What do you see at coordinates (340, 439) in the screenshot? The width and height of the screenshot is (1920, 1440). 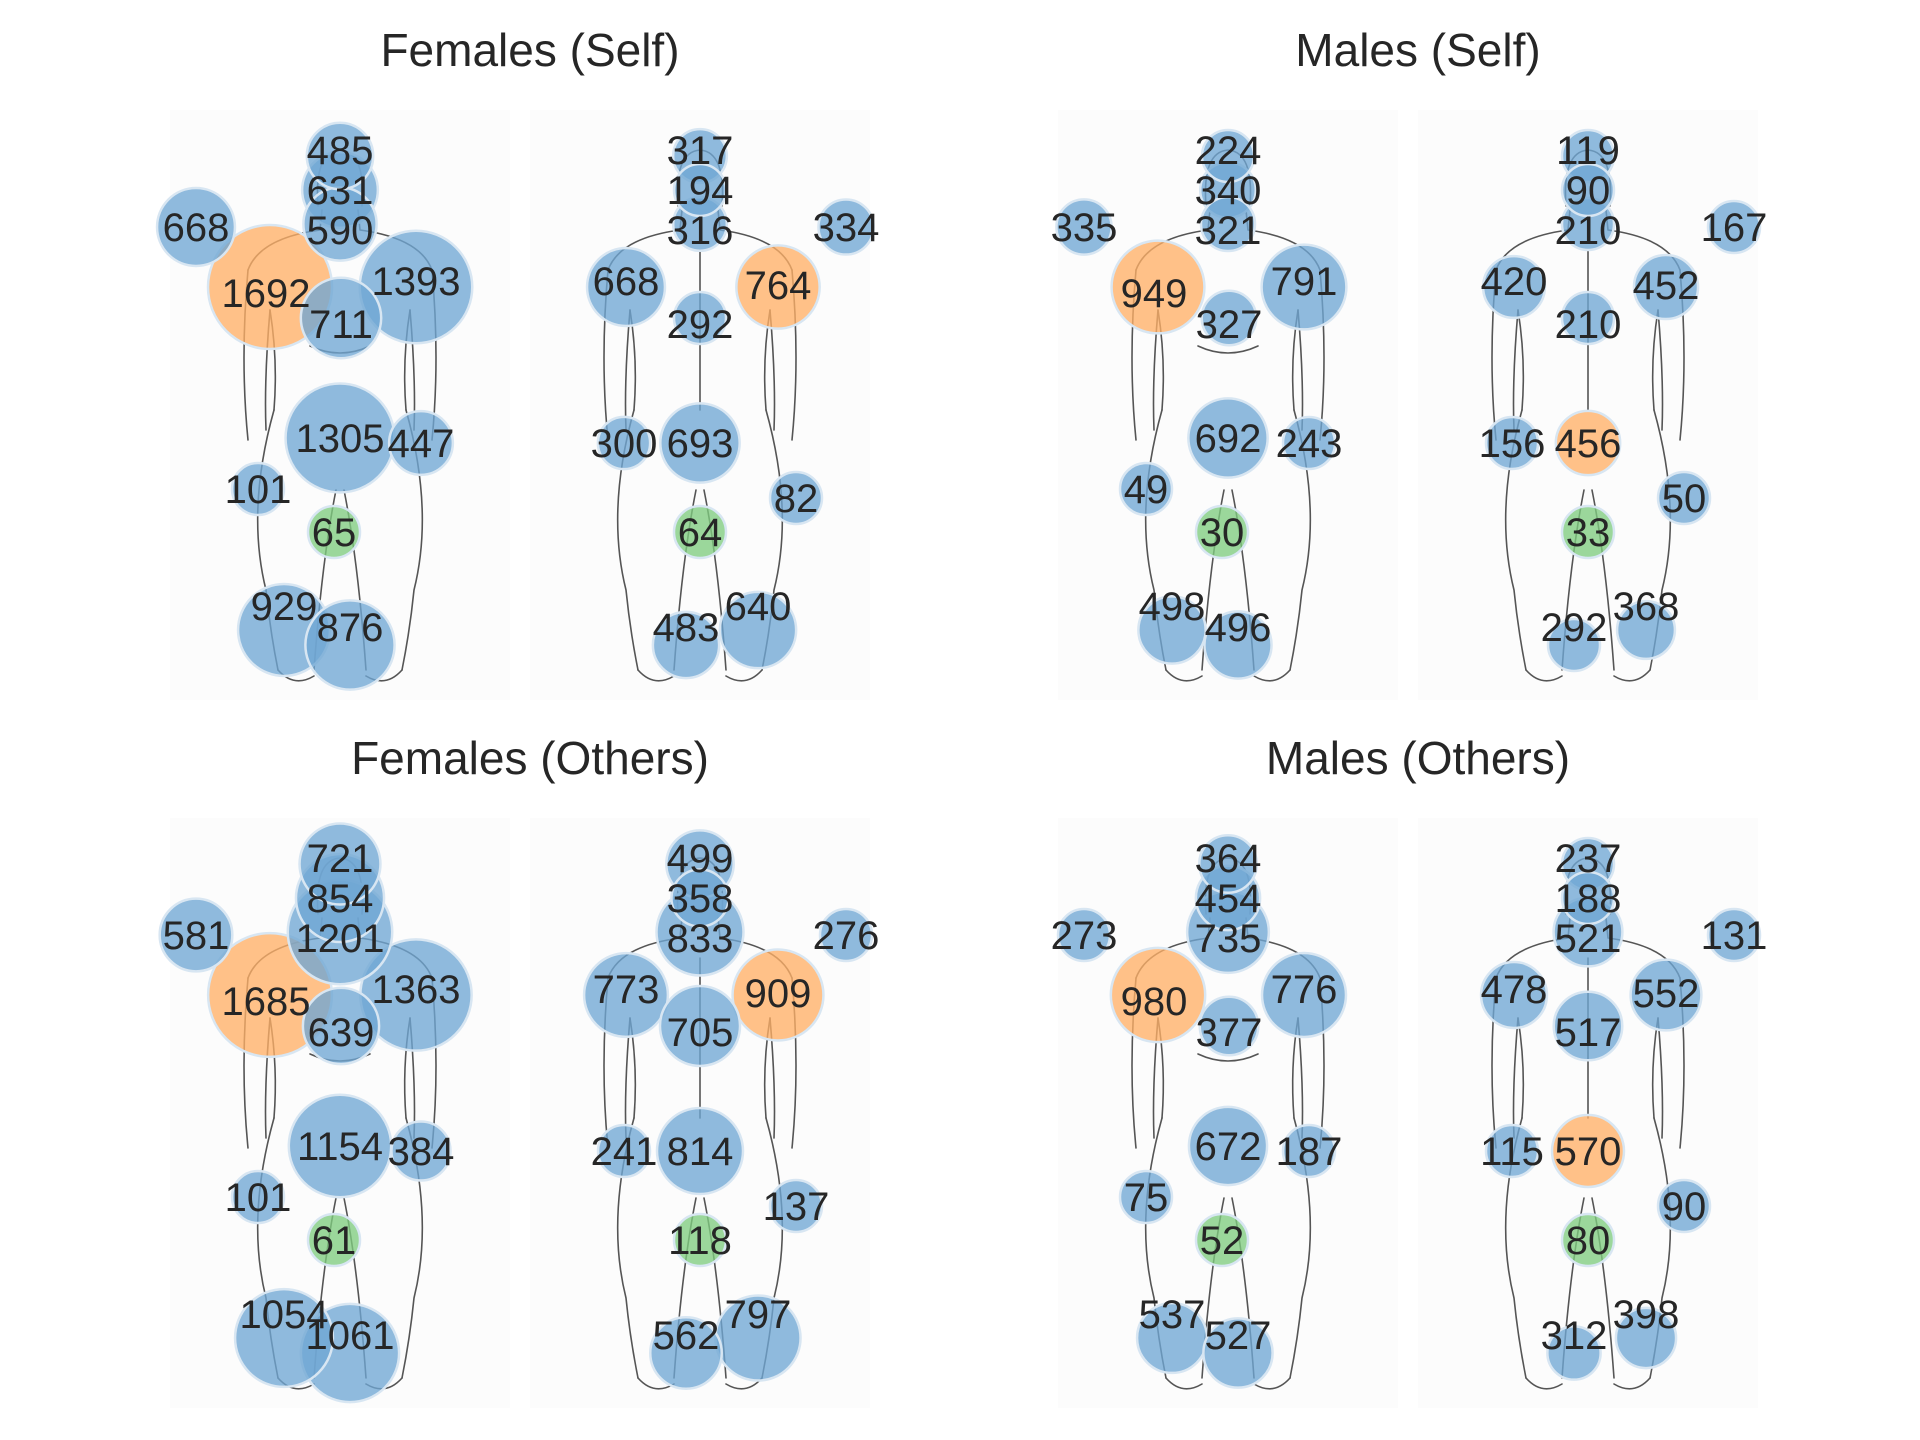 I see `bubble-label-front-pelvis: 1305` at bounding box center [340, 439].